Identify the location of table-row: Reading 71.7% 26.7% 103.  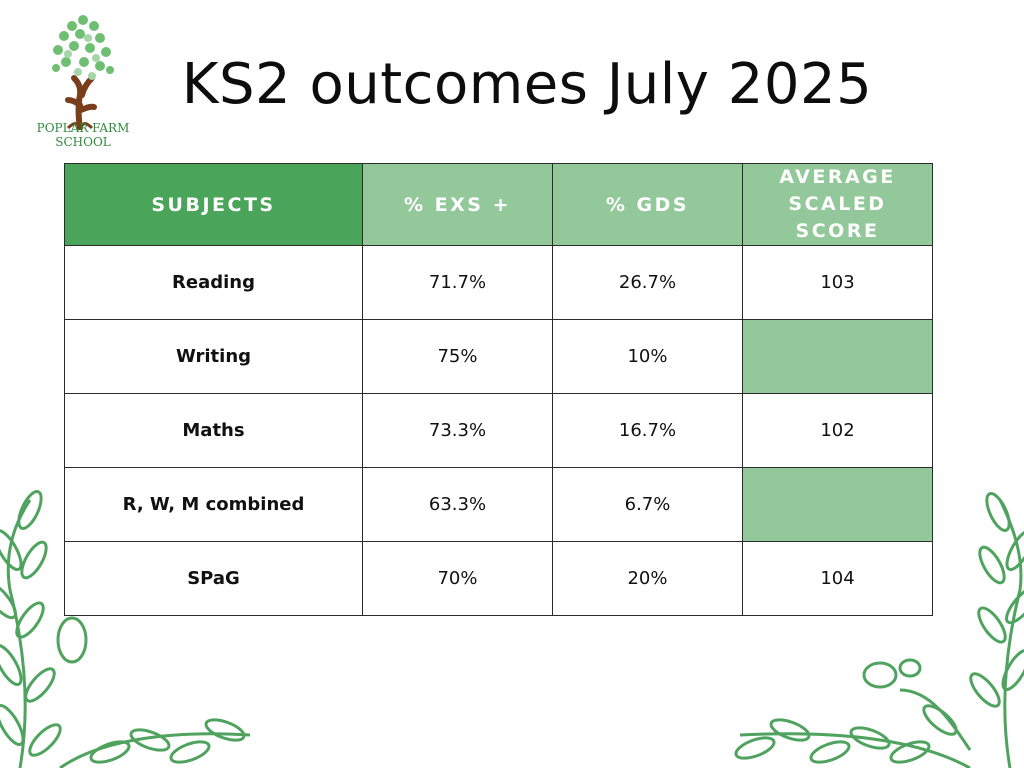
(498, 282).